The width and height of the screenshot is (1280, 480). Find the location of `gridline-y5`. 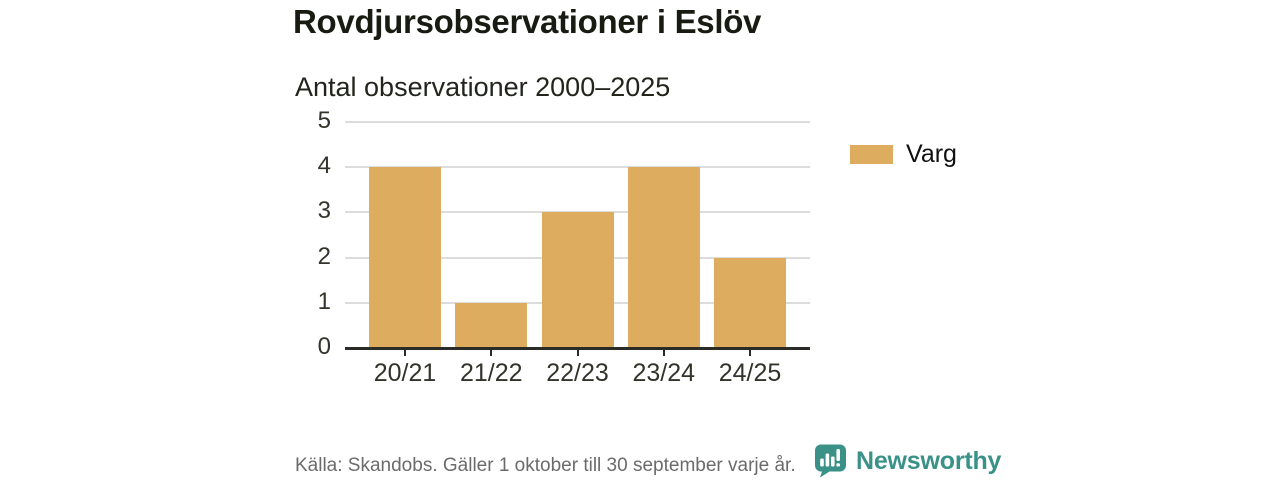

gridline-y5 is located at coordinates (577, 122).